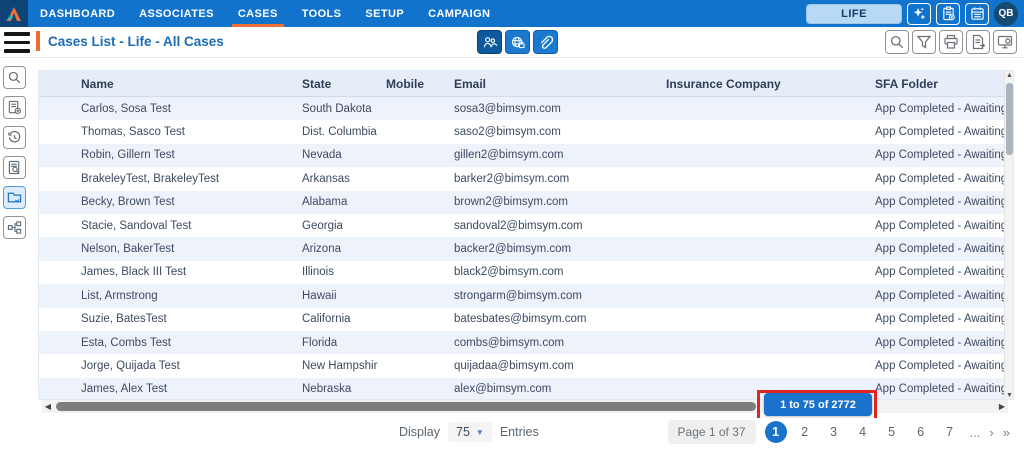 The height and width of the screenshot is (450, 1024). What do you see at coordinates (326, 178) in the screenshot?
I see `state-cell: Arkansas` at bounding box center [326, 178].